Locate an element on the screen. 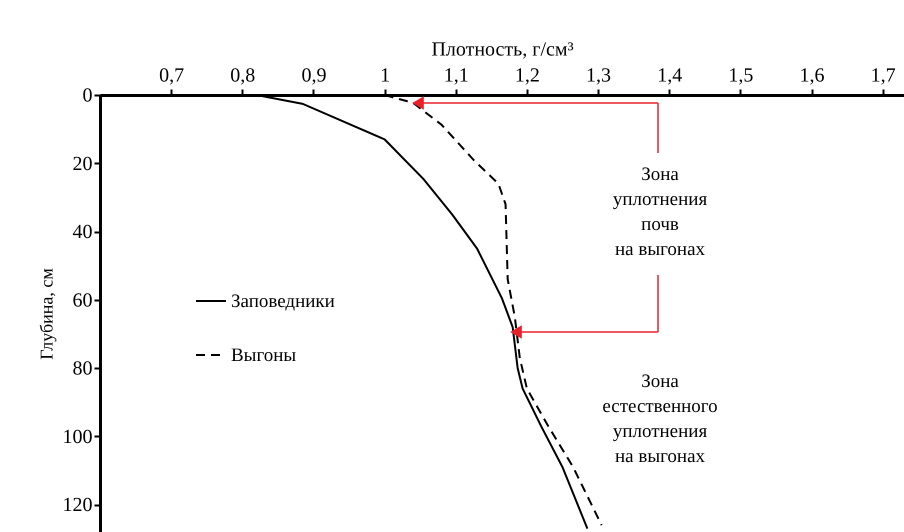 This screenshot has width=904, height=532. x-tick-label: 1,1 is located at coordinates (456, 75).